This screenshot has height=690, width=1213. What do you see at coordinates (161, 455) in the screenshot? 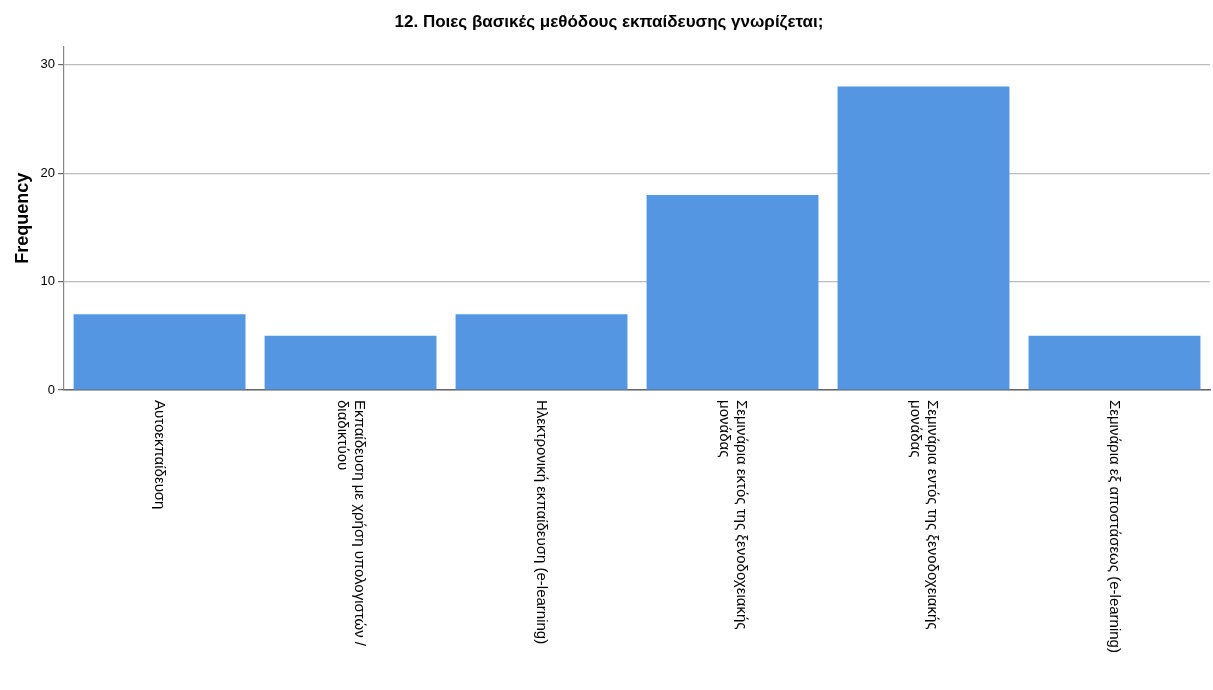
I see `x-tick-label: Αυτοεκπαίδευση` at bounding box center [161, 455].